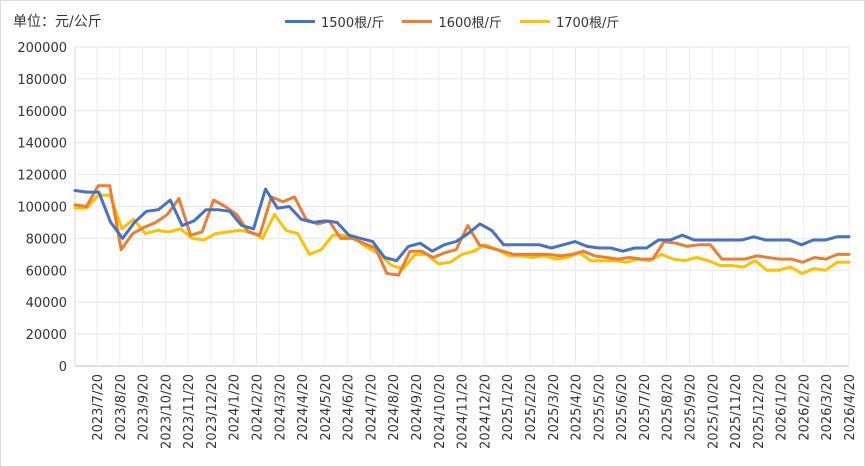 Image resolution: width=865 pixels, height=467 pixels. What do you see at coordinates (622, 407) in the screenshot?
I see `x-tick-label: 2025/6/20` at bounding box center [622, 407].